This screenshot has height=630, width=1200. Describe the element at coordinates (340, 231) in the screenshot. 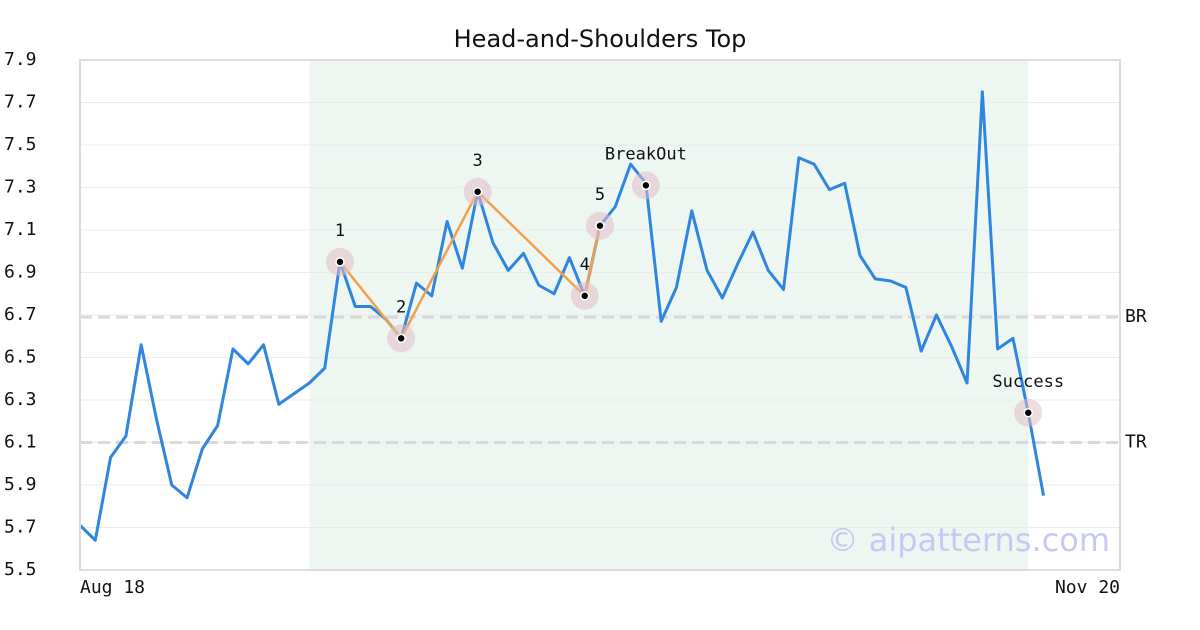

I see `marker-label: 1` at that location.